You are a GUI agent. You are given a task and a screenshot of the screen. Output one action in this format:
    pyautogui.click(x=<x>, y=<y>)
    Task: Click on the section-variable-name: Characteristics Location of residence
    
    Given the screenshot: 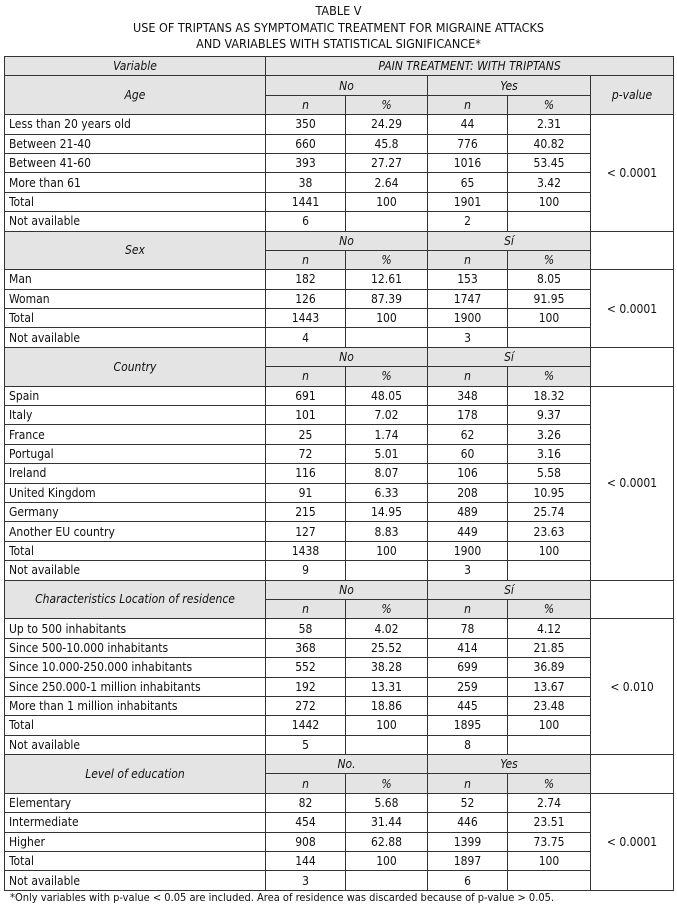 What is the action you would take?
    pyautogui.click(x=135, y=599)
    